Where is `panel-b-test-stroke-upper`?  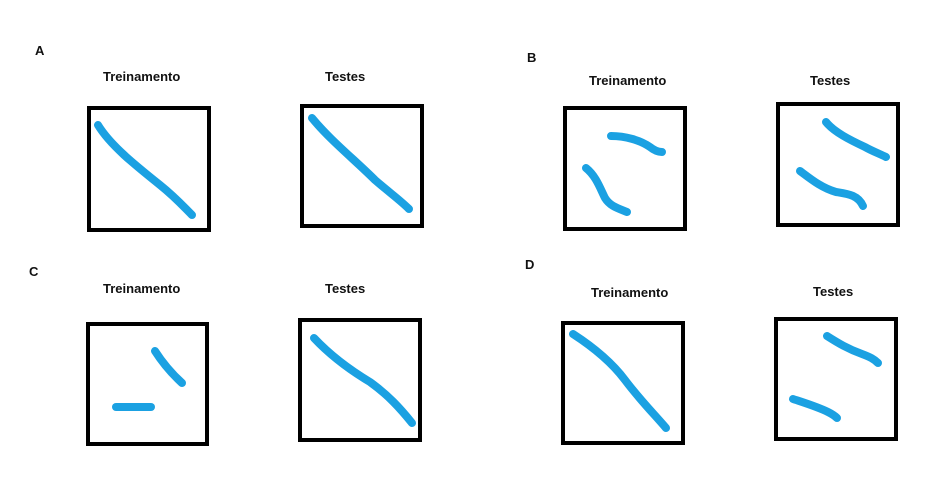 panel-b-test-stroke-upper is located at coordinates (856, 139).